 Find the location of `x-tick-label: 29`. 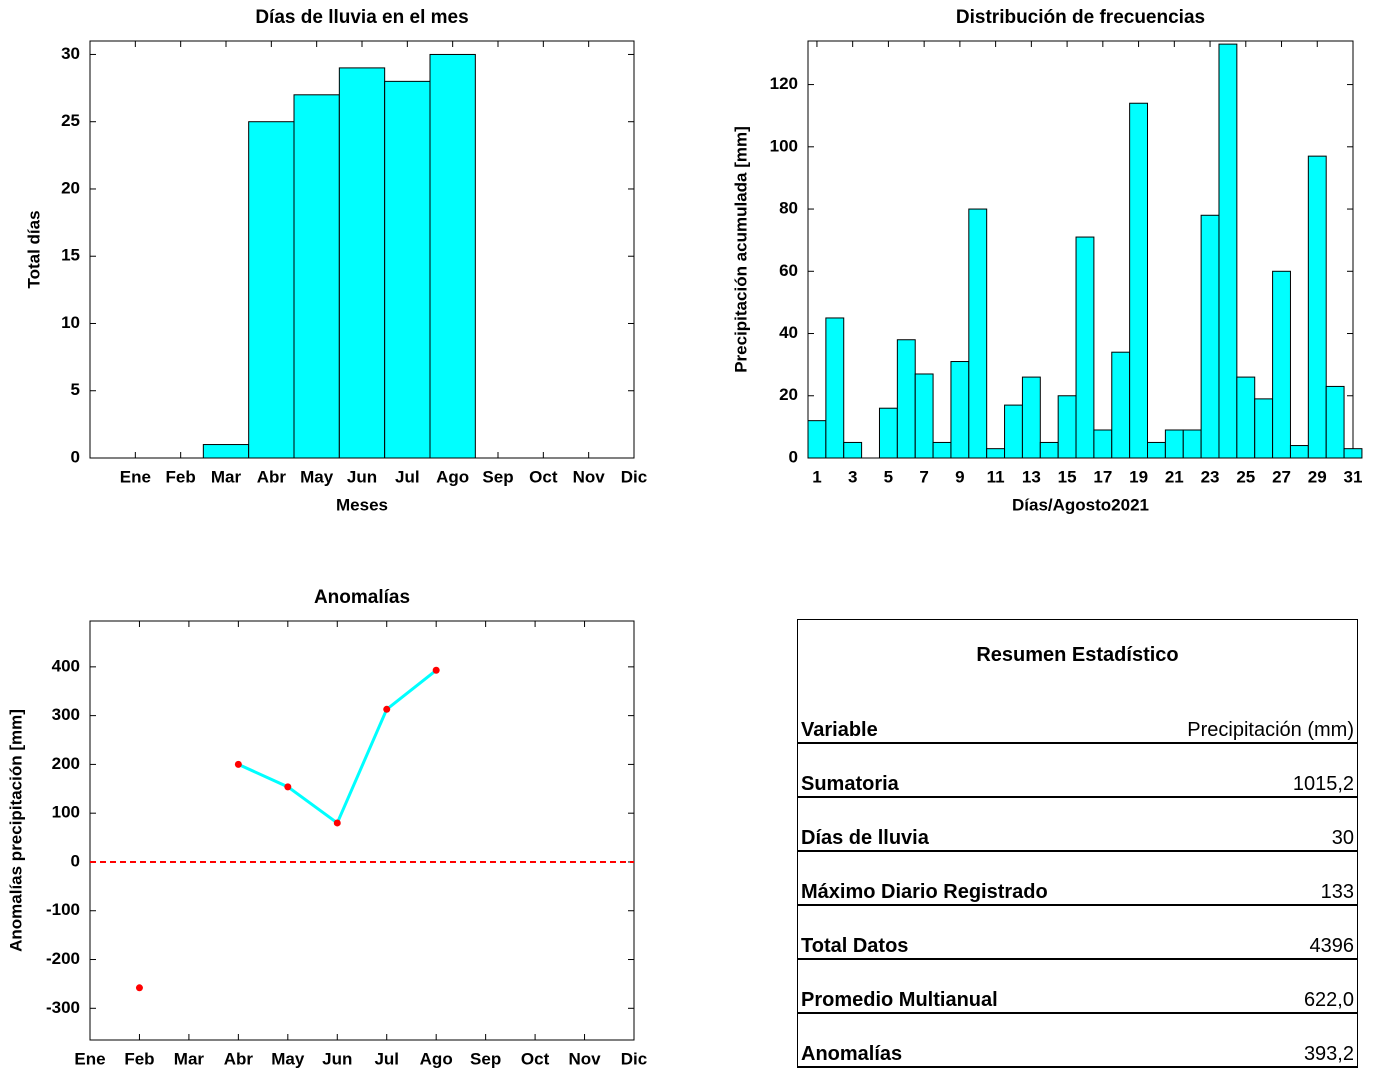

x-tick-label: 29 is located at coordinates (1317, 476).